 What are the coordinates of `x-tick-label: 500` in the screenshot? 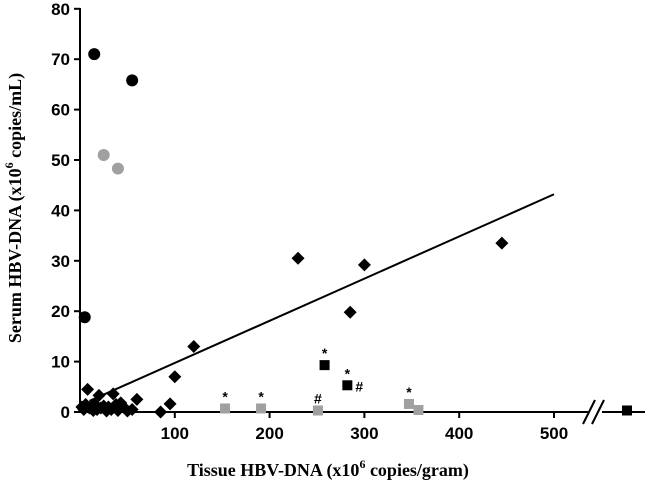 It's located at (554, 433).